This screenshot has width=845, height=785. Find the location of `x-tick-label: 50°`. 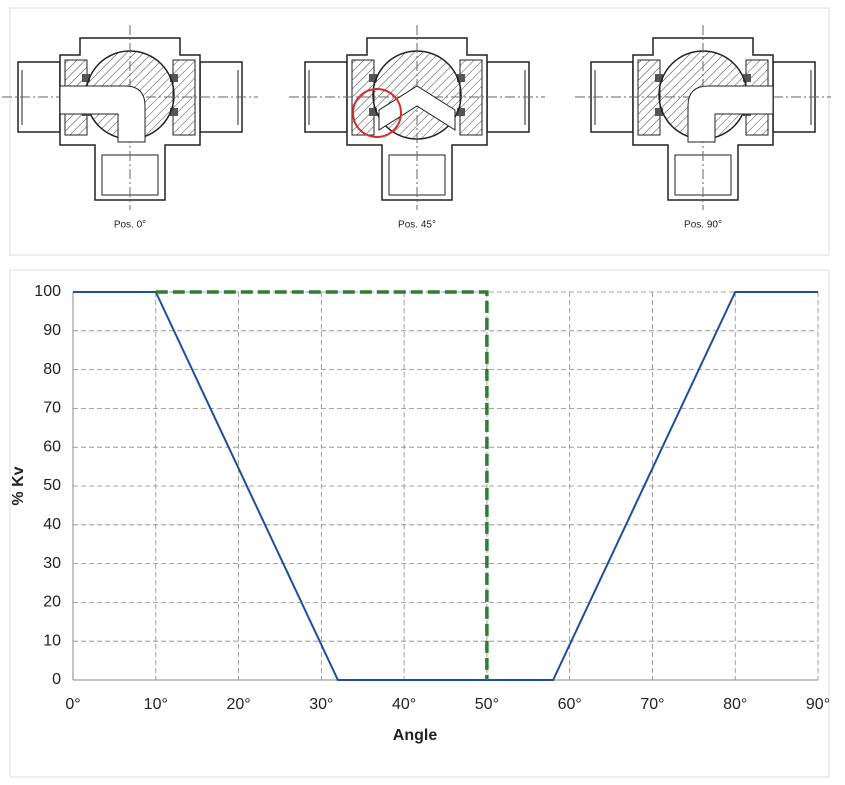

x-tick-label: 50° is located at coordinates (487, 704).